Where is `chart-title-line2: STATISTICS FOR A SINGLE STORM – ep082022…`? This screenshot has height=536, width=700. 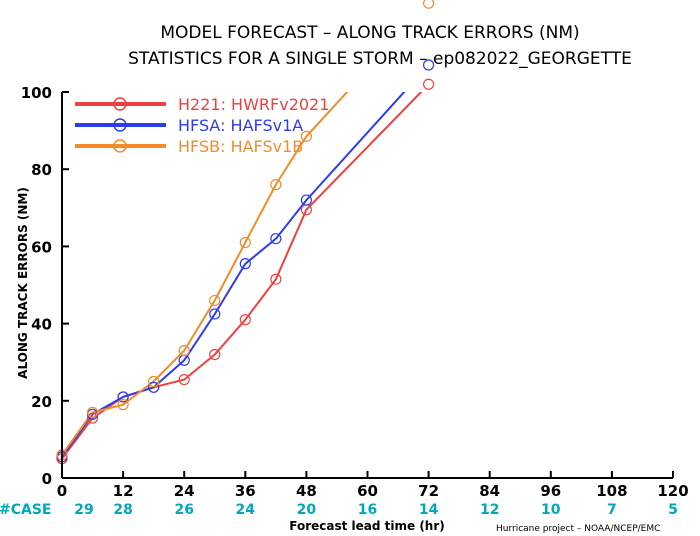
chart-title-line2: STATISTICS FOR A SINGLE STORM – ep082022… is located at coordinates (380, 59).